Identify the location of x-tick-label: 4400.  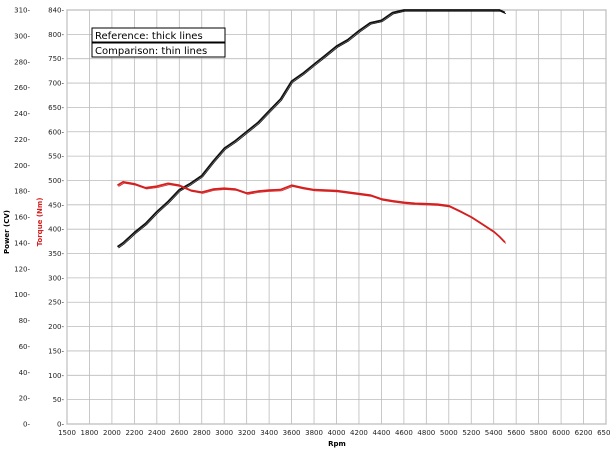
(382, 433).